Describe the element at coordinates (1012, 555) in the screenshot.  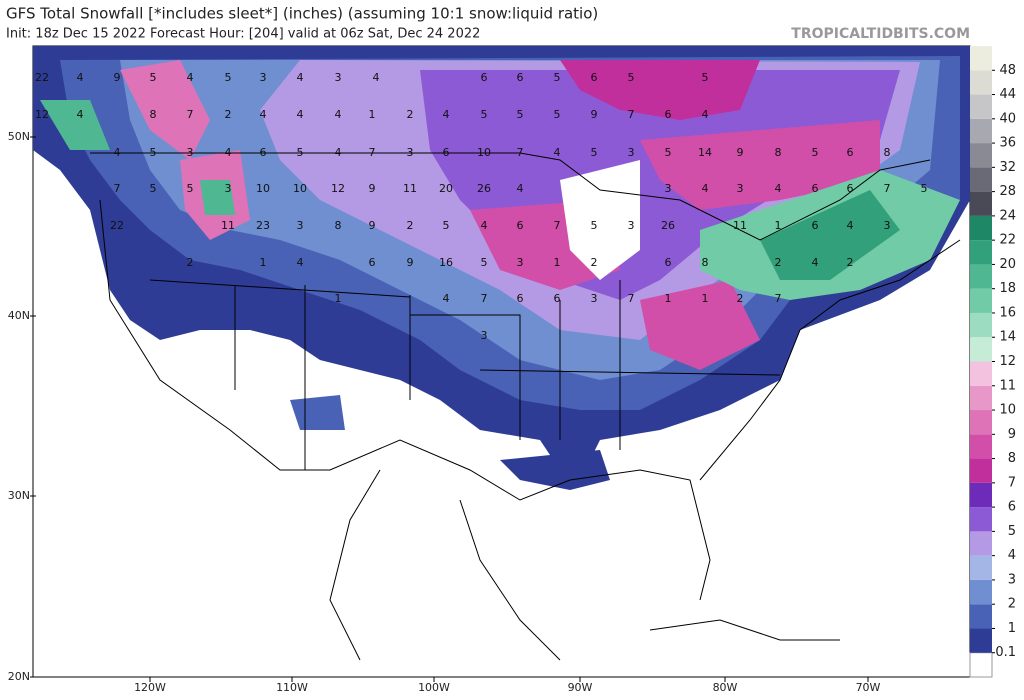
I see `colorbar-label: 4` at that location.